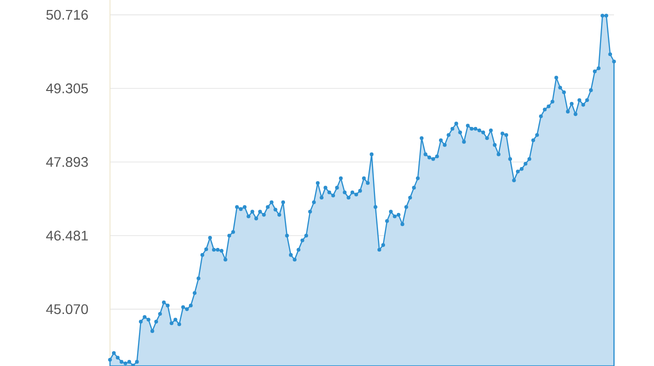 The height and width of the screenshot is (366, 654). I want to click on y-tick-label: 49.305, so click(67, 88).